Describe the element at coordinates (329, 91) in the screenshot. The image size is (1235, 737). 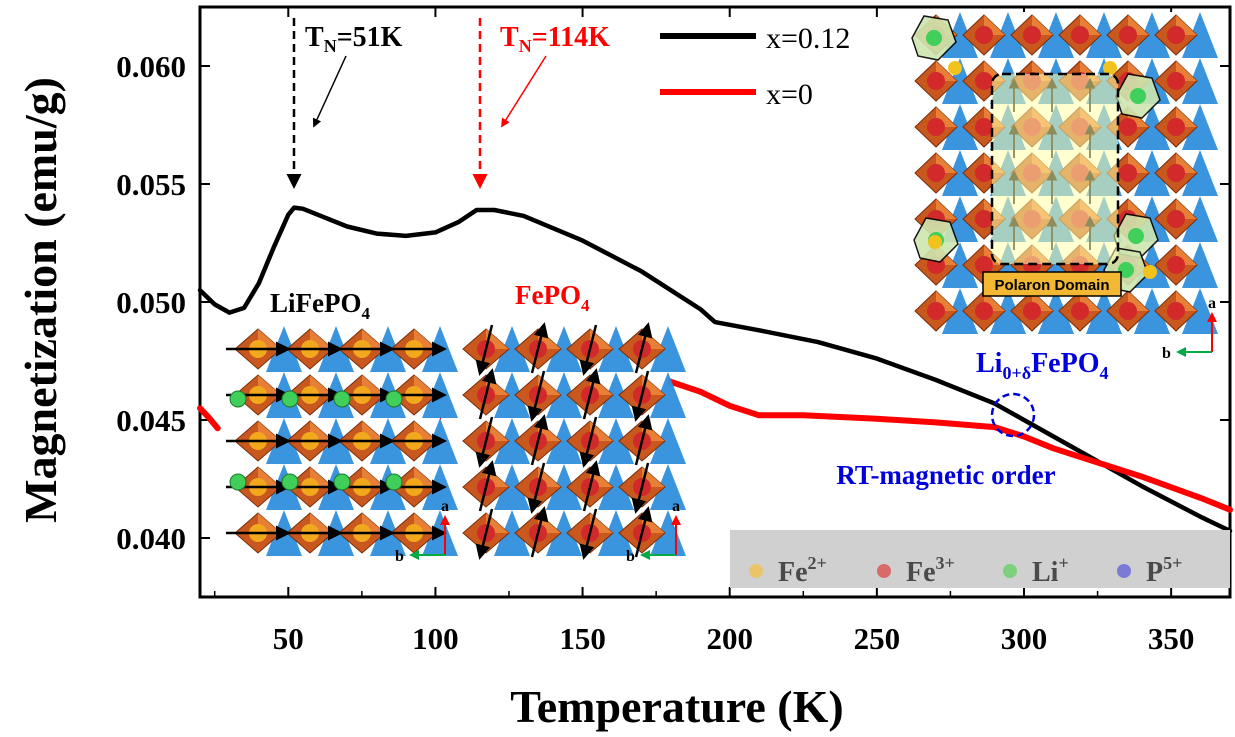
I see `tn-51k-pointer` at that location.